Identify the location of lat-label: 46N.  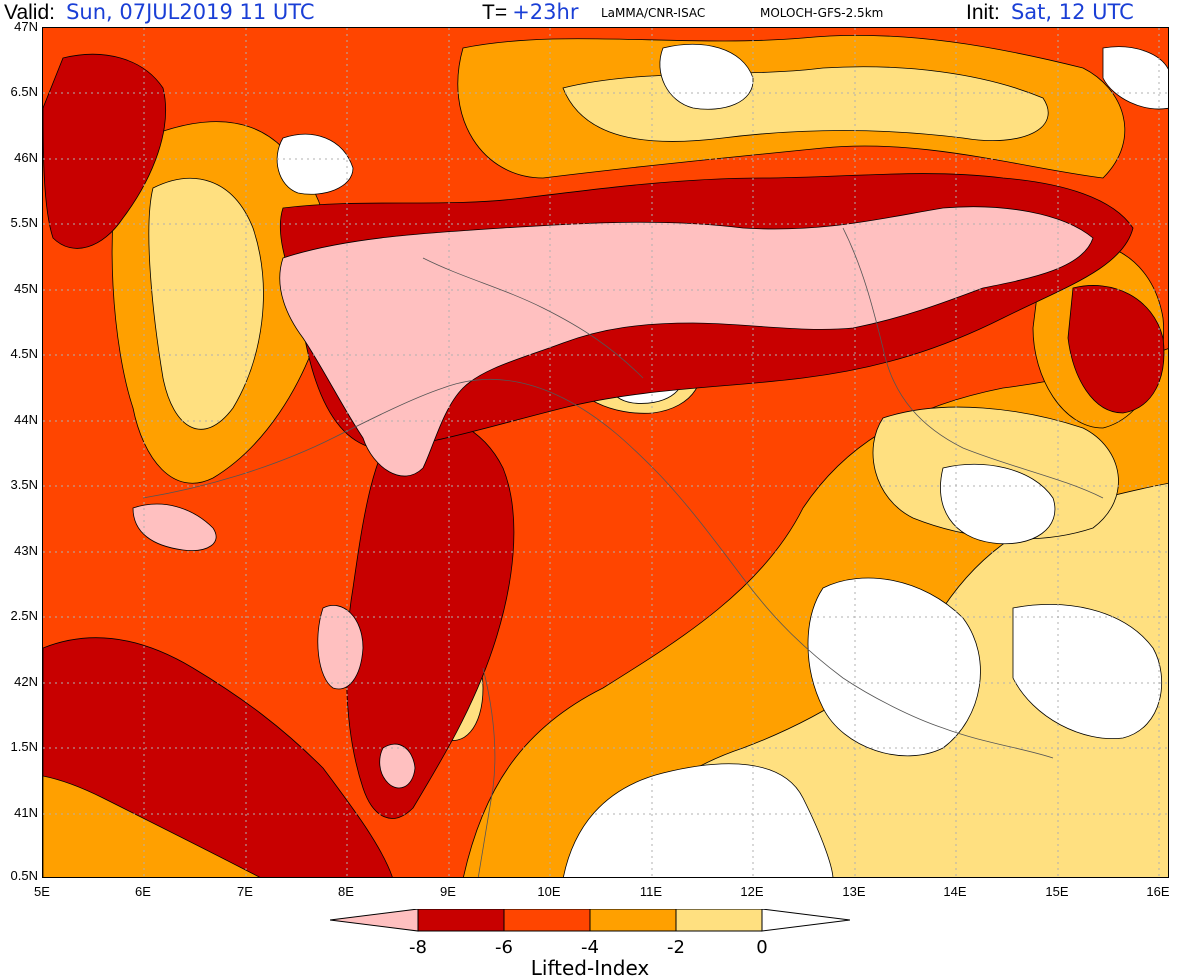
(26, 157).